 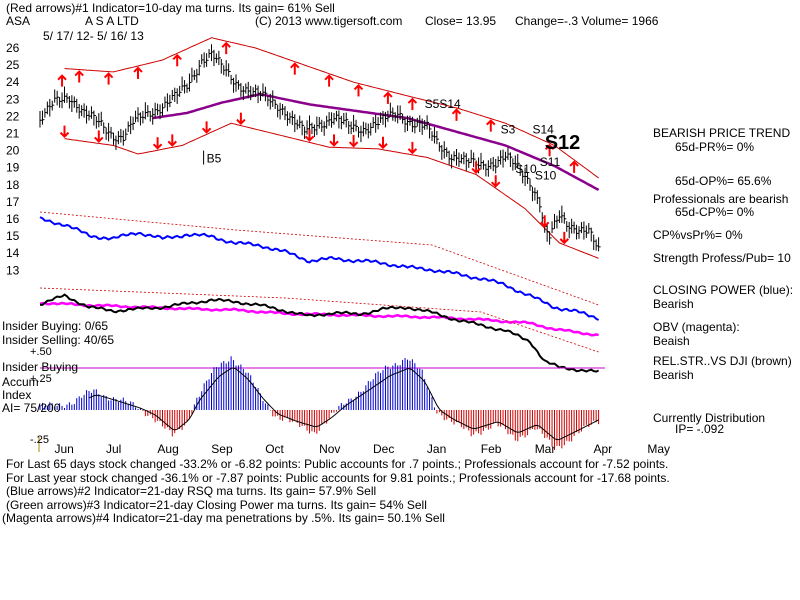 What do you see at coordinates (343, 404) in the screenshot?
I see `accum-ma-line` at bounding box center [343, 404].